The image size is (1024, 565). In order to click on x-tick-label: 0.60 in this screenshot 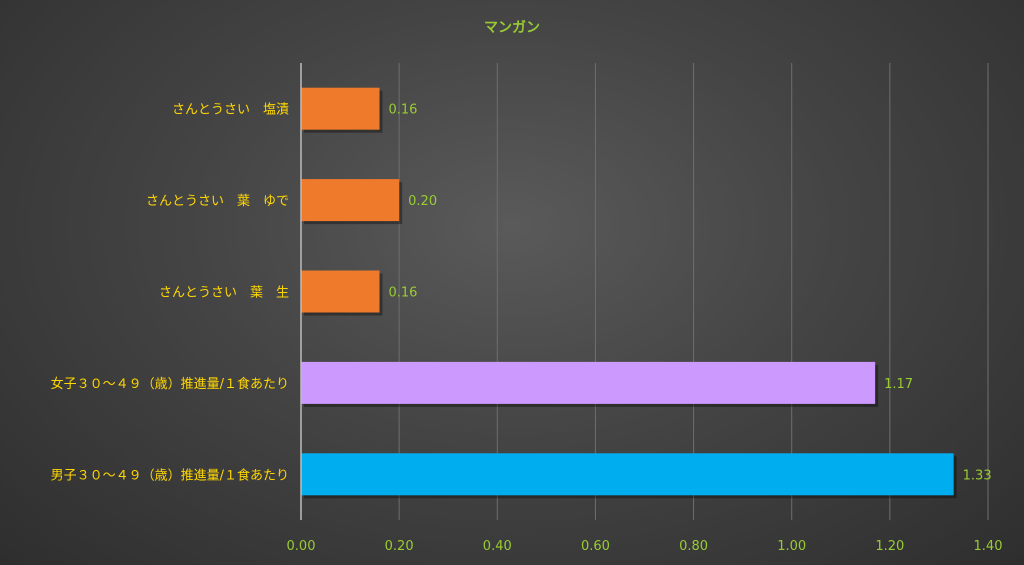, I will do `click(595, 546)`.